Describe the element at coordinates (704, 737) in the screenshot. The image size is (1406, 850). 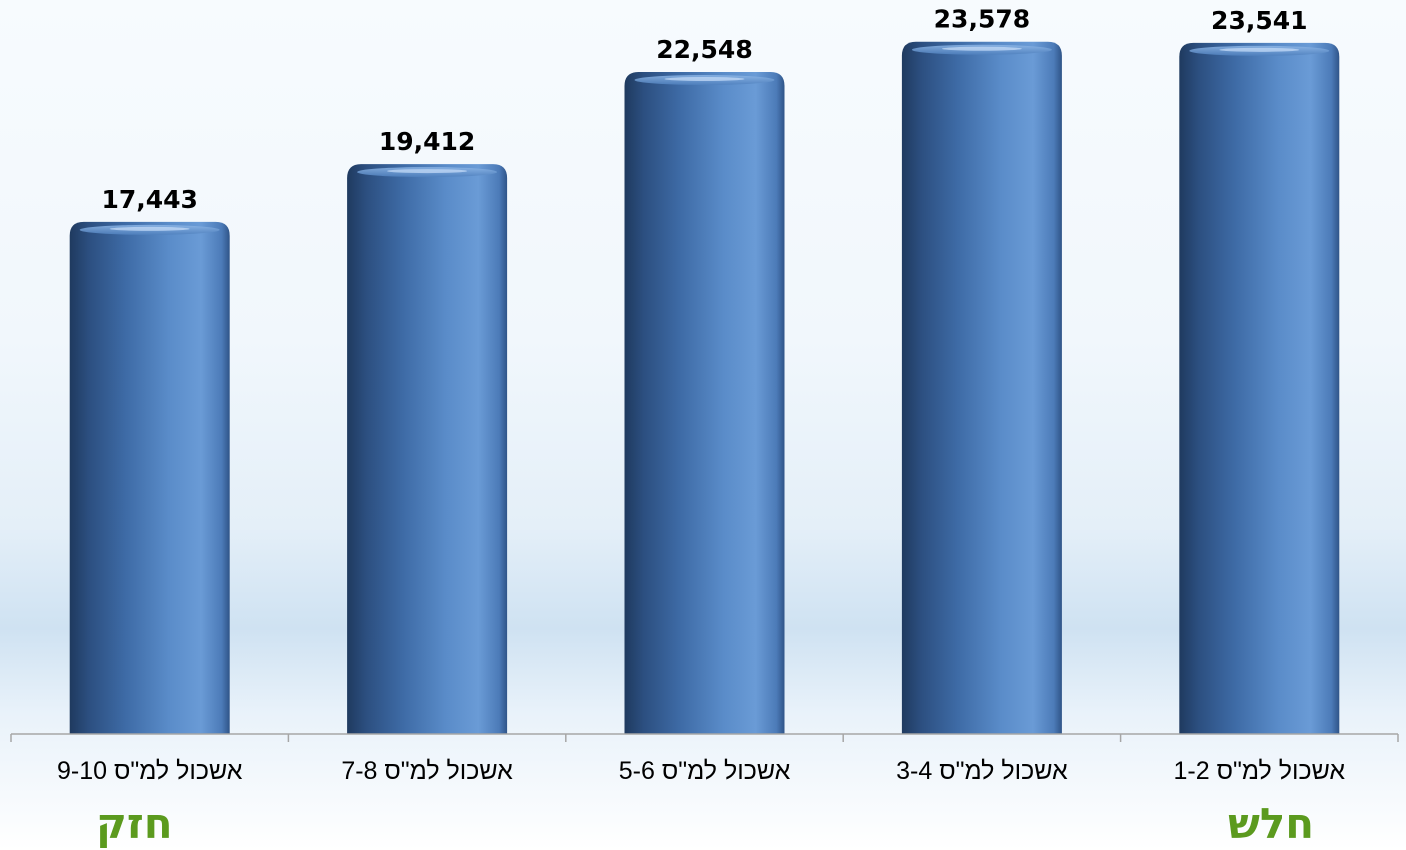
I see `x-axis` at that location.